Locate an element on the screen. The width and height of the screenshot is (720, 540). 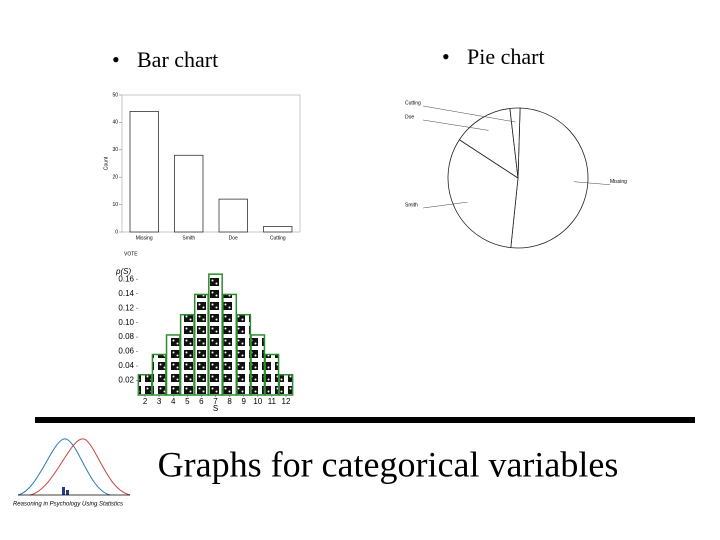
y-tick-label: 0 is located at coordinates (116, 232).